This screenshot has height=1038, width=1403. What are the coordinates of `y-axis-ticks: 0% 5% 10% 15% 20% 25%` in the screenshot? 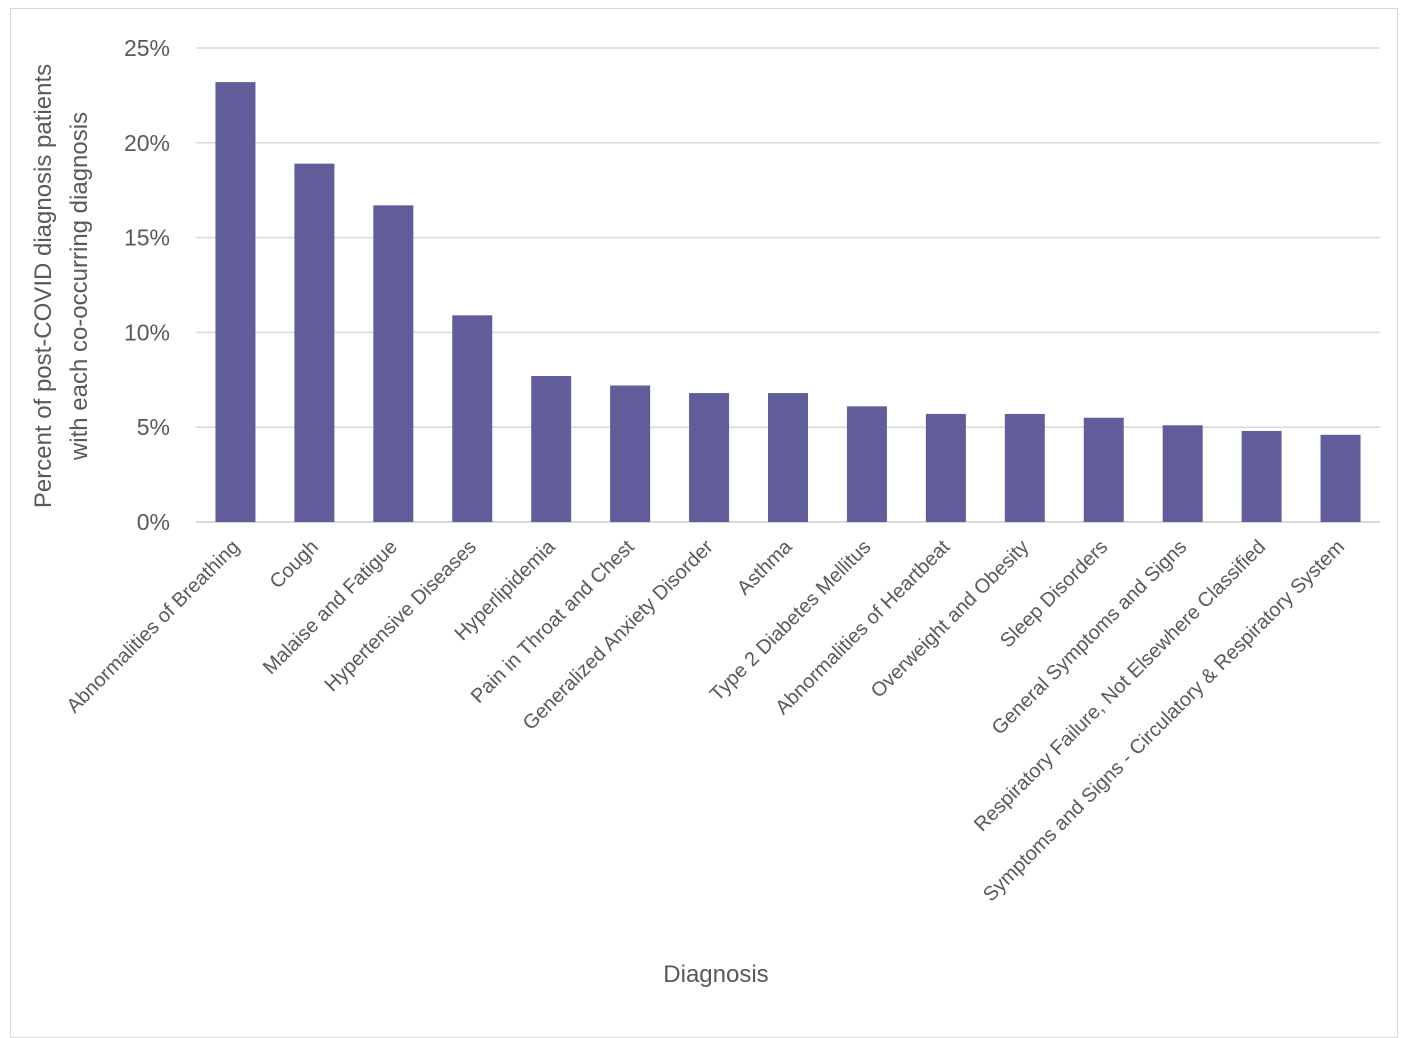 It's located at (147, 285).